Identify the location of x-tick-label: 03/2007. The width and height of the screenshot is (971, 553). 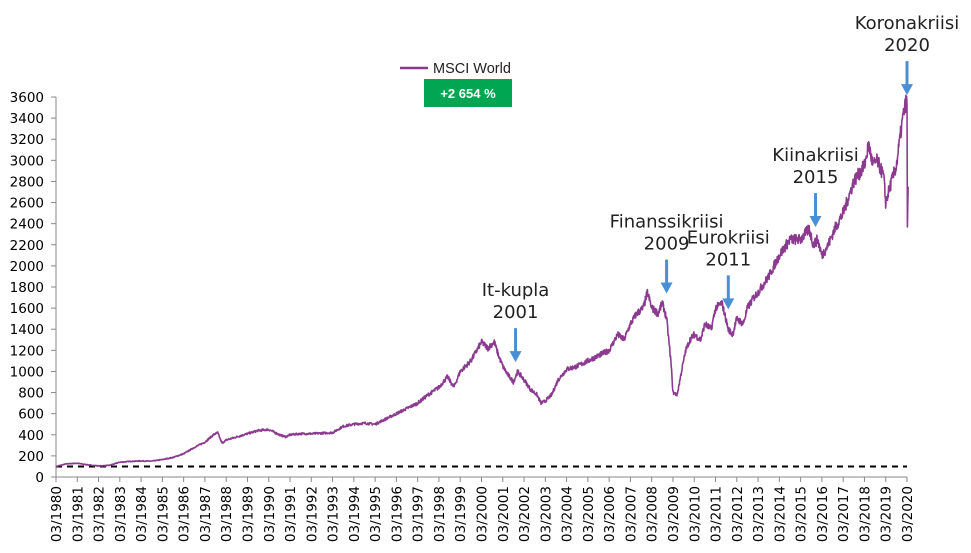
(631, 514).